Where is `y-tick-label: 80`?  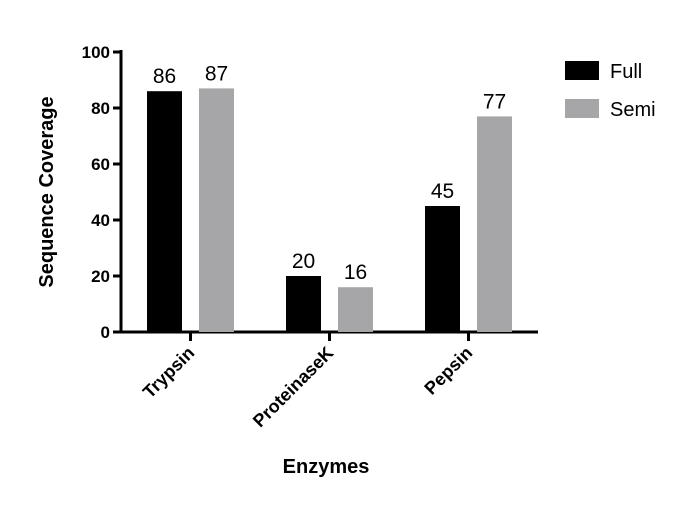 y-tick-label: 80 is located at coordinates (100, 108).